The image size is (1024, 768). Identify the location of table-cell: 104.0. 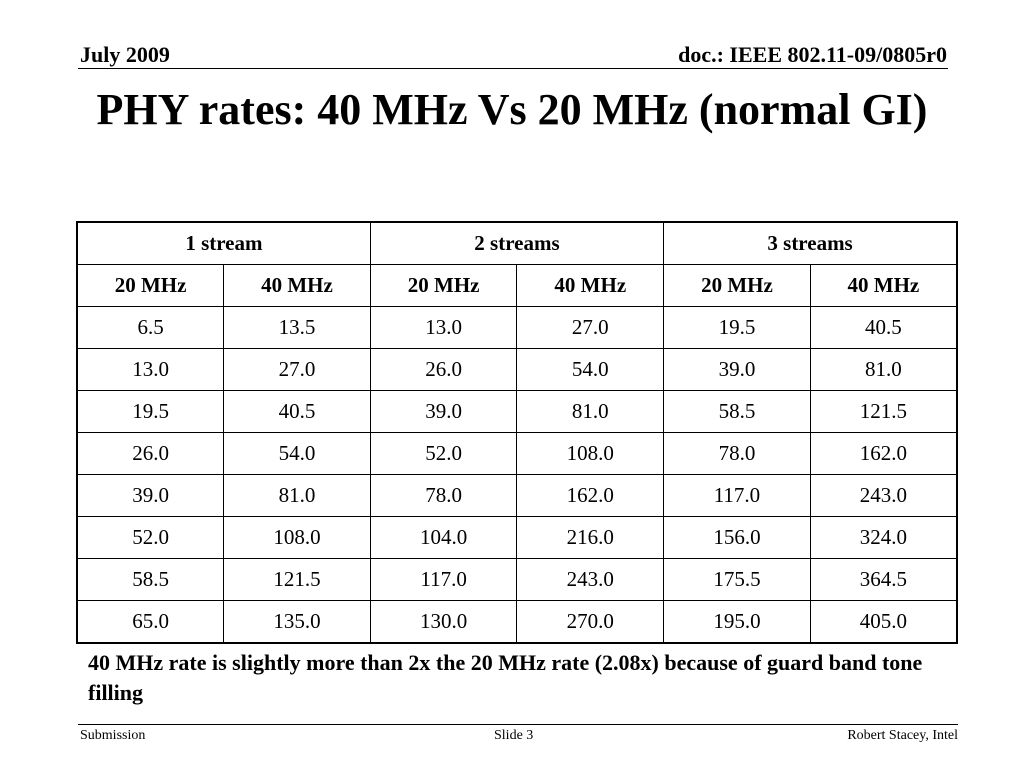
(443, 537).